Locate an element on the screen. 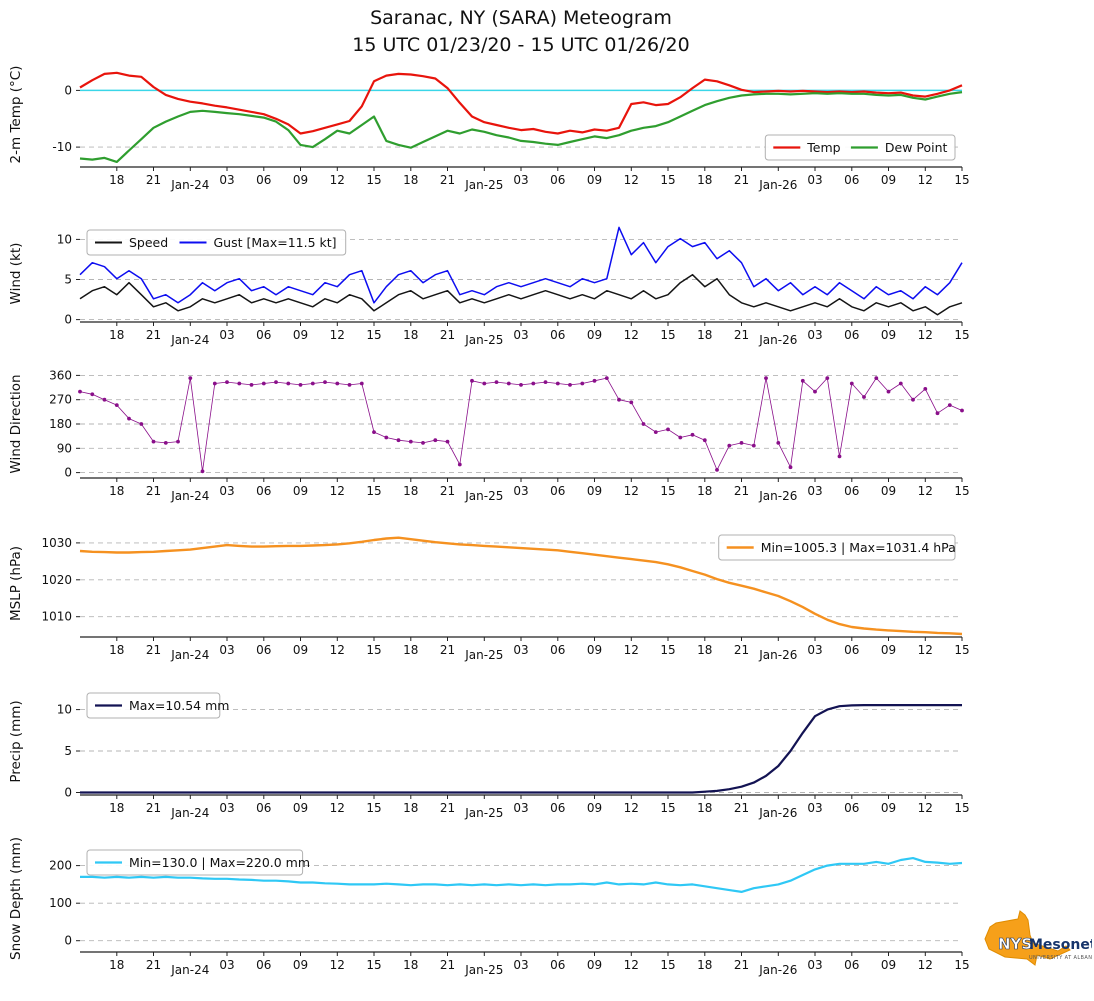  snow-xtick-label: Jan-25 is located at coordinates (483, 970).